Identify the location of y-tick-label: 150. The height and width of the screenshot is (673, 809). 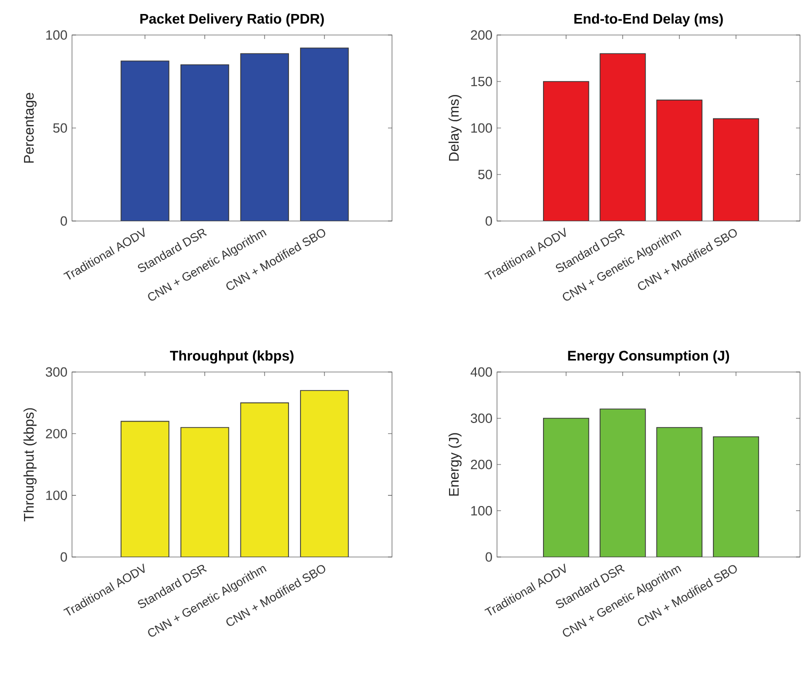
(481, 81).